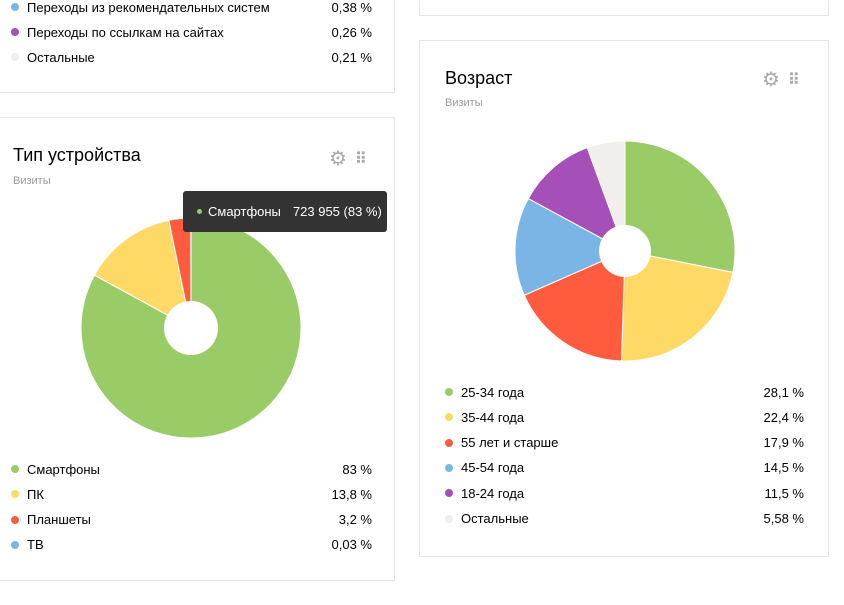 The height and width of the screenshot is (605, 844). Describe the element at coordinates (357, 469) in the screenshot. I see `legend-value: 83 %` at that location.